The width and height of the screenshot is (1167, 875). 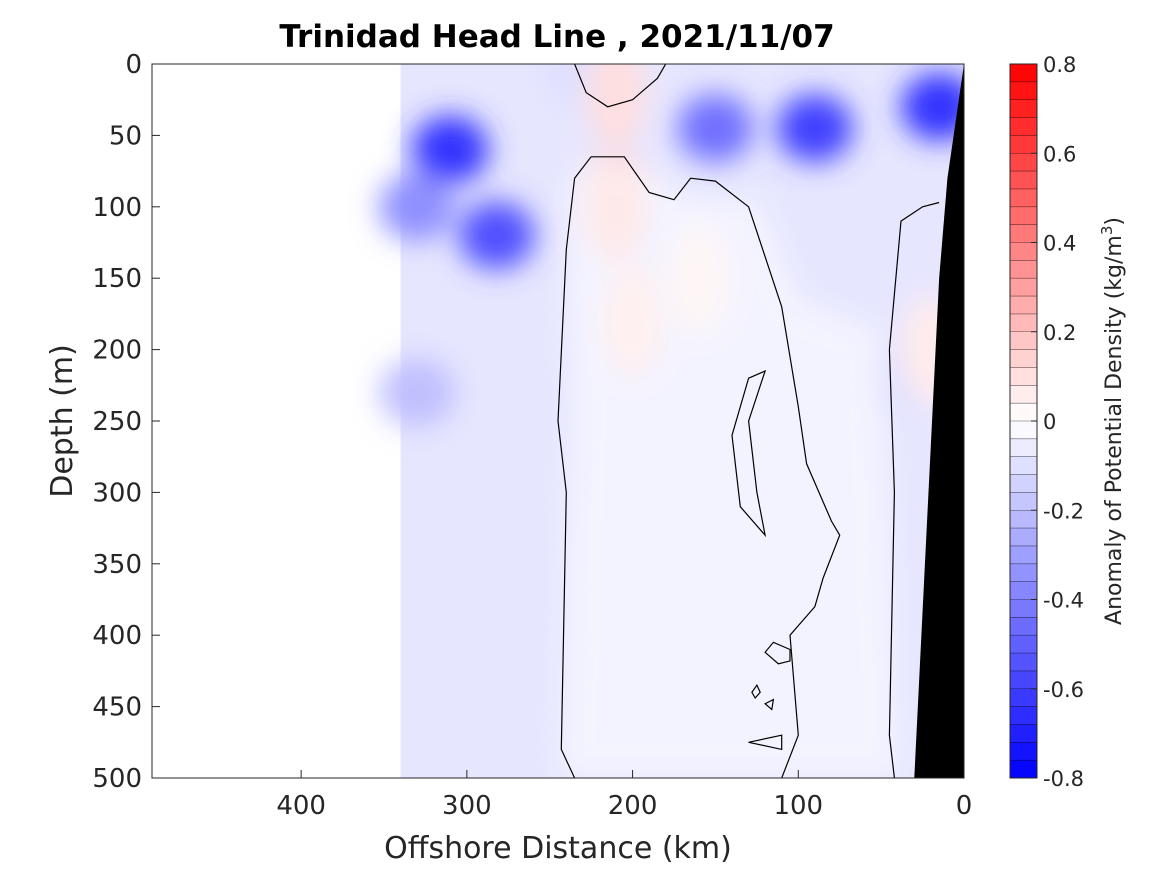 What do you see at coordinates (301, 806) in the screenshot?
I see `x-tick-label: 400` at bounding box center [301, 806].